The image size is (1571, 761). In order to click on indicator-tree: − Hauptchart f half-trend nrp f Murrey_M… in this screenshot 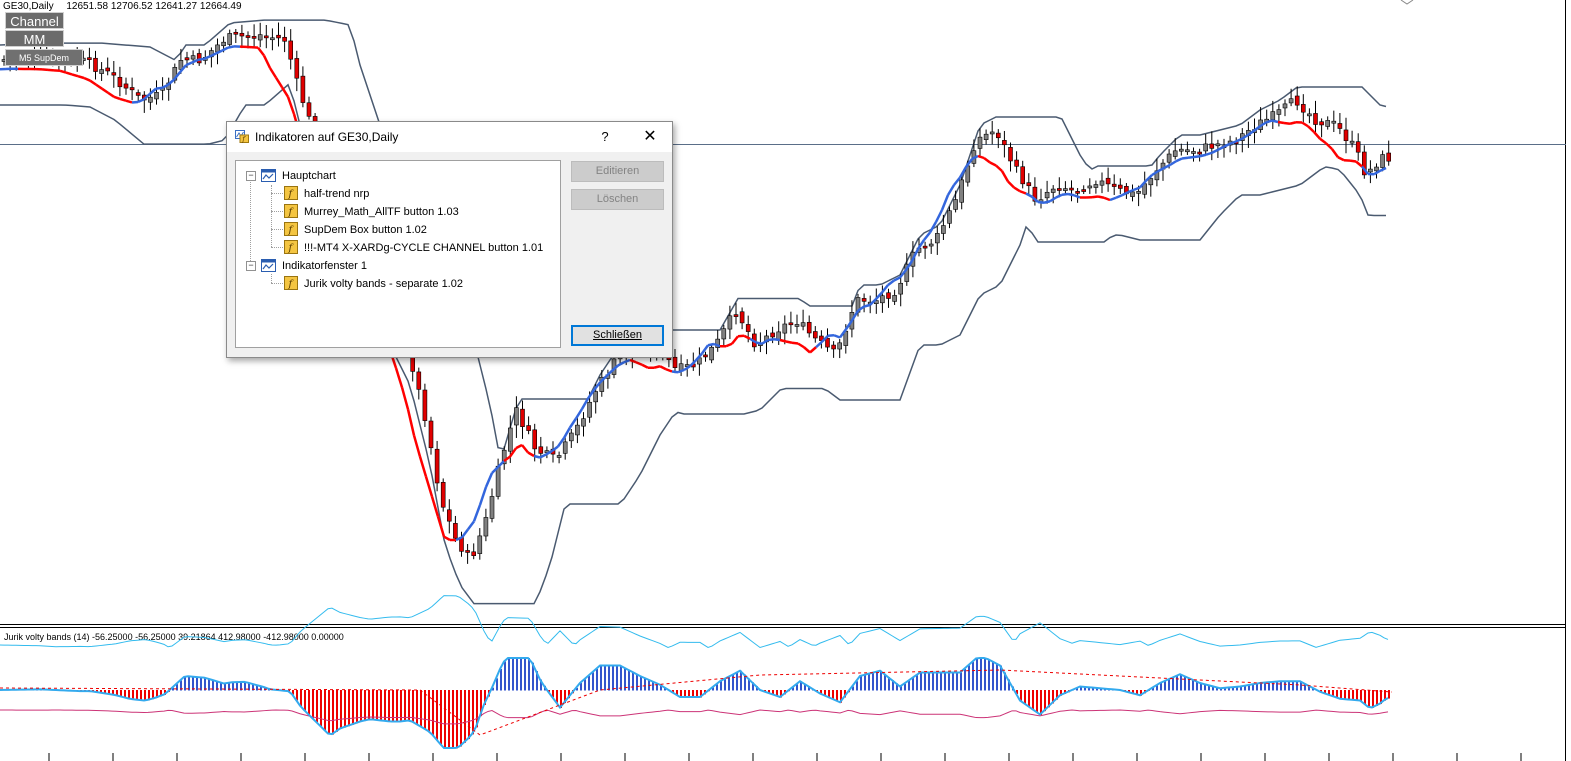, I will do `click(398, 254)`.